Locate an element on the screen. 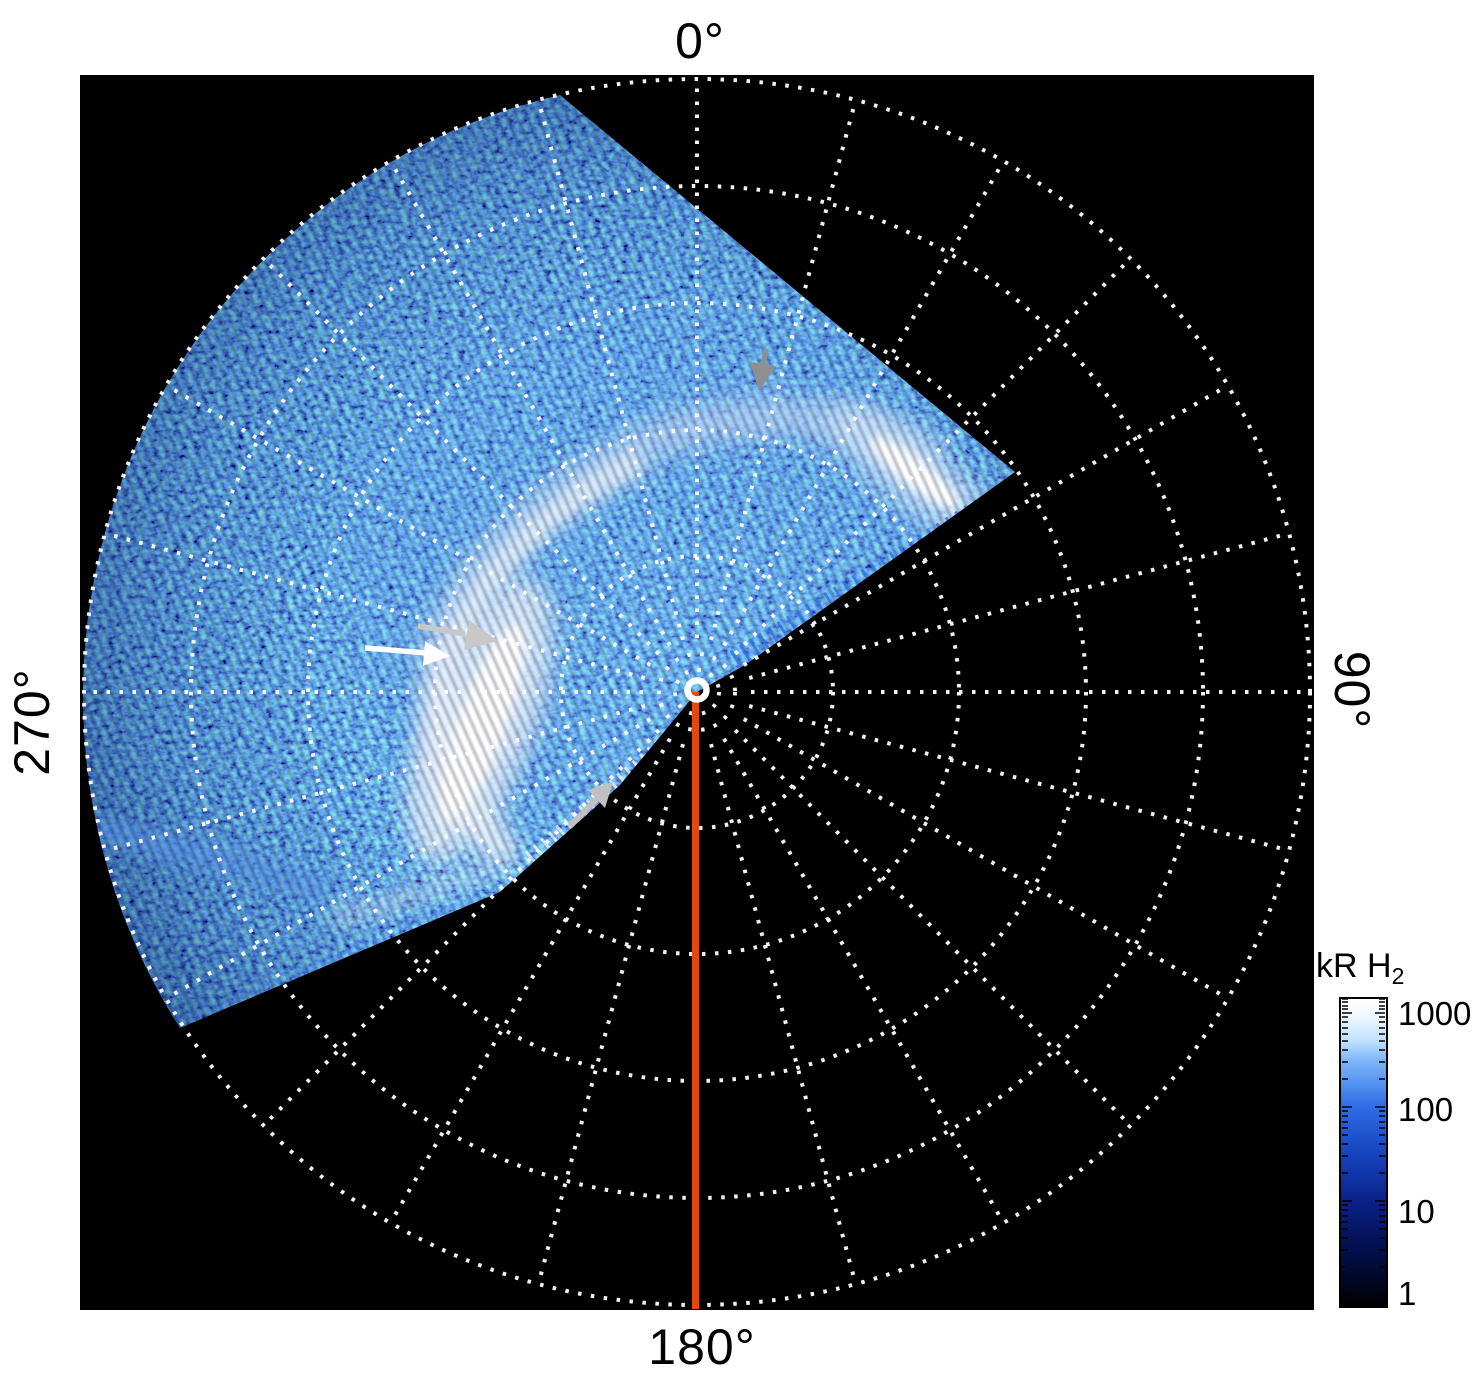 Image resolution: width=1481 pixels, height=1384 pixels. colorbar-gradient is located at coordinates (1363, 1152).